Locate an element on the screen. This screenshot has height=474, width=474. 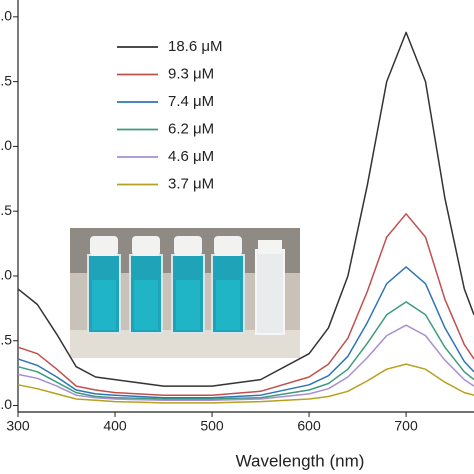
x-tick-label: 400 is located at coordinates (115, 426).